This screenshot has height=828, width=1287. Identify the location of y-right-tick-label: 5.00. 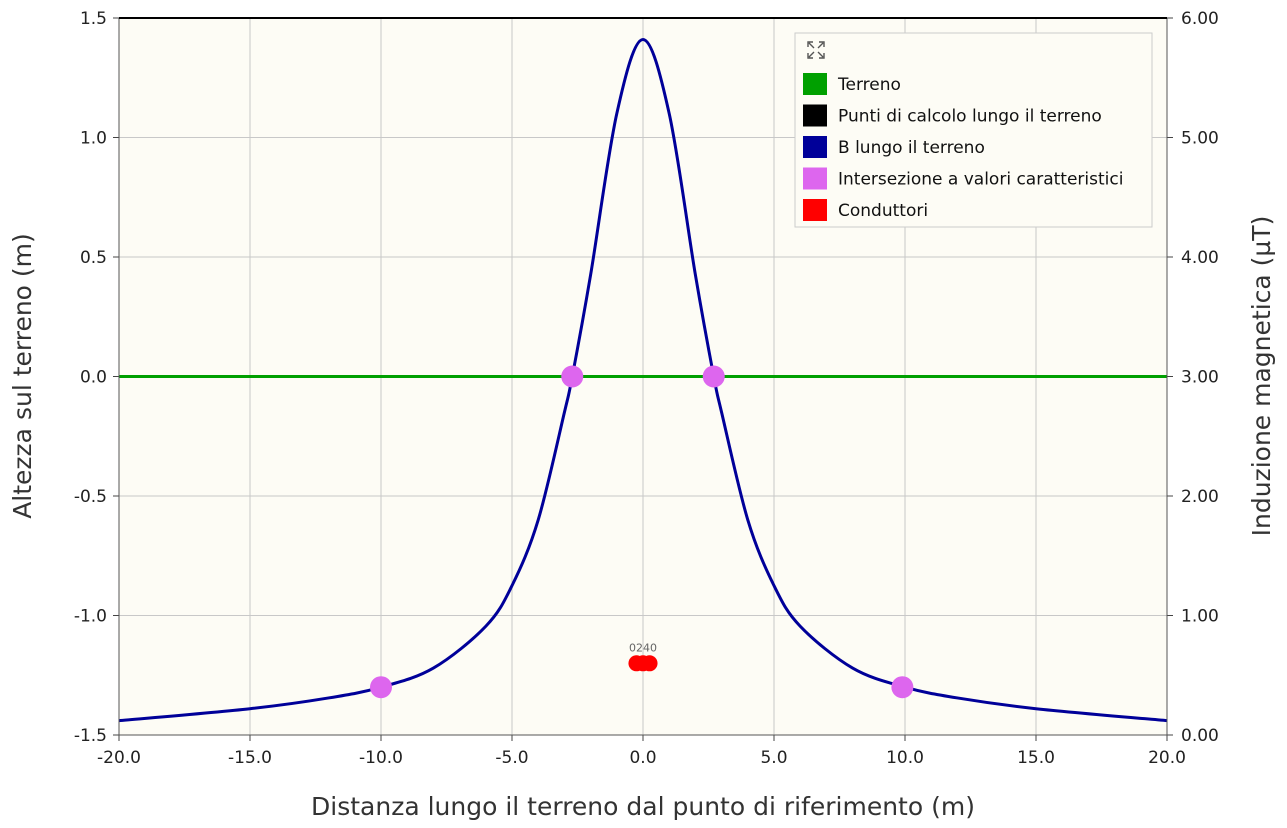
(1200, 139).